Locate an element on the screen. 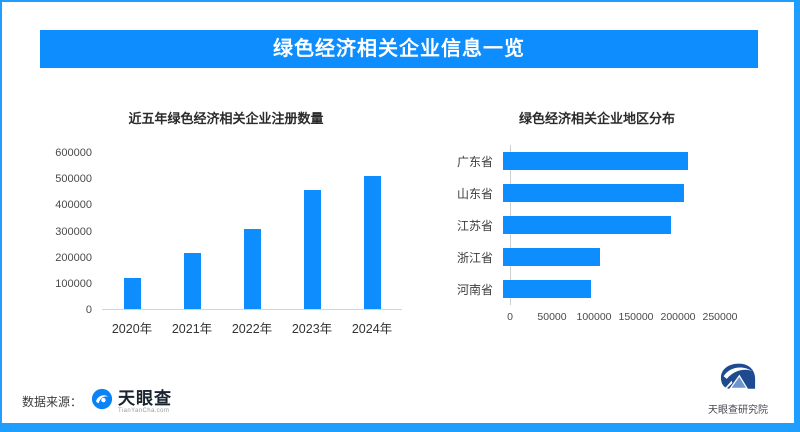  y-tick-label: 500000 is located at coordinates (73, 179).